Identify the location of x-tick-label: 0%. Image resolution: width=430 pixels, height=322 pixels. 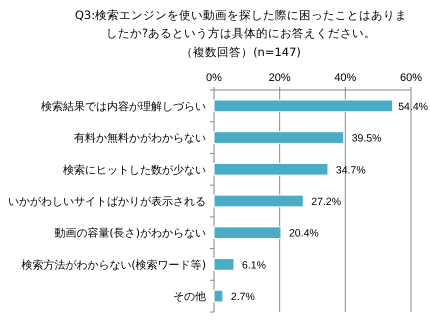
(214, 78).